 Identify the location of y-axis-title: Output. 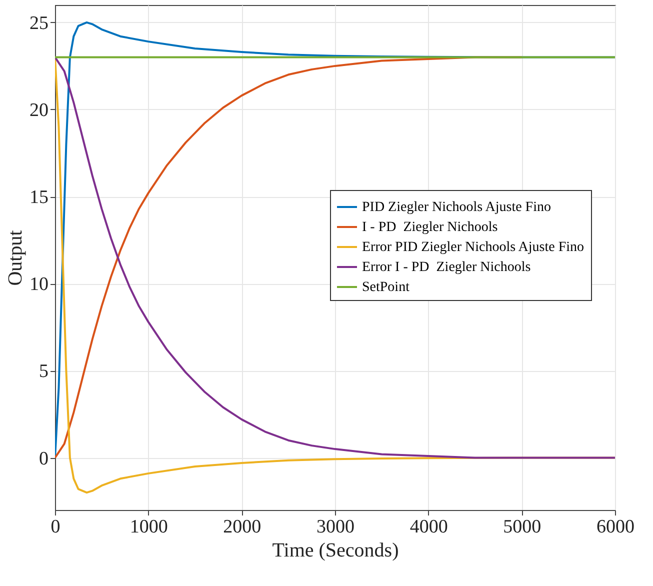
(15, 258).